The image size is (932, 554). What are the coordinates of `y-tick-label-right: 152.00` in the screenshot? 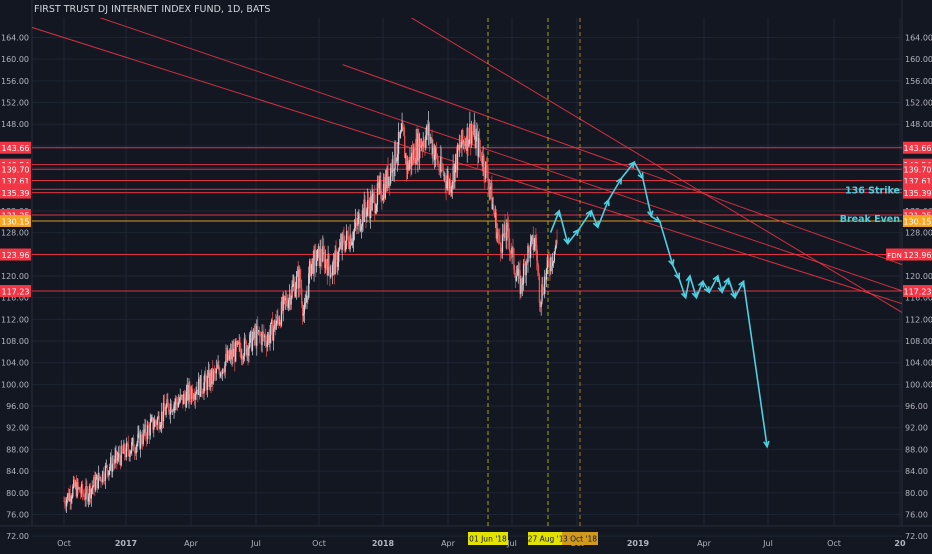 It's located at (918, 103).